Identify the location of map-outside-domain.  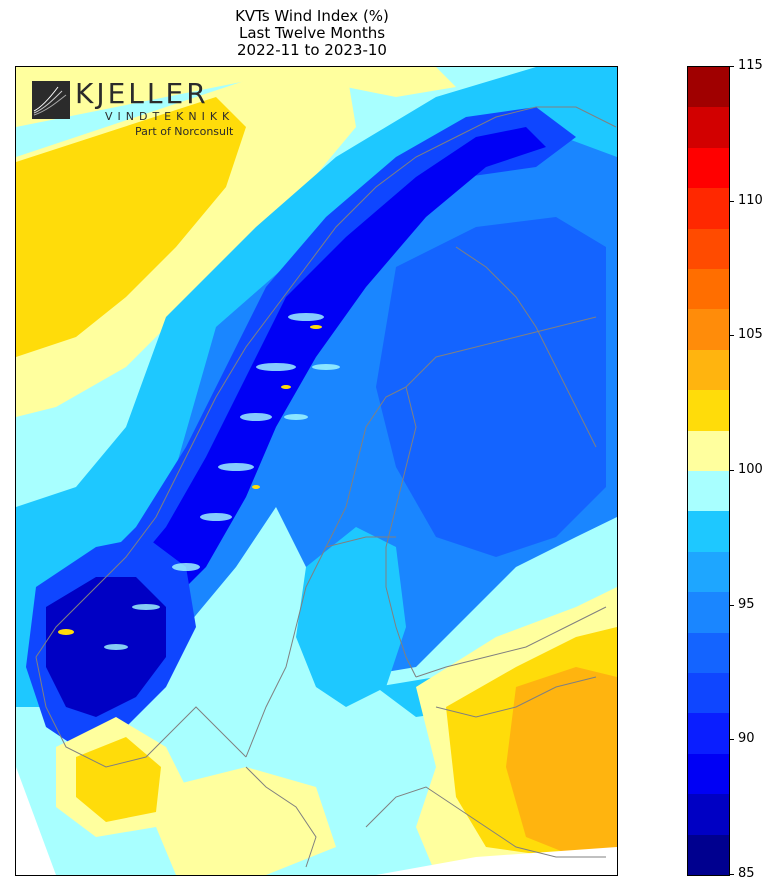
(496, 861).